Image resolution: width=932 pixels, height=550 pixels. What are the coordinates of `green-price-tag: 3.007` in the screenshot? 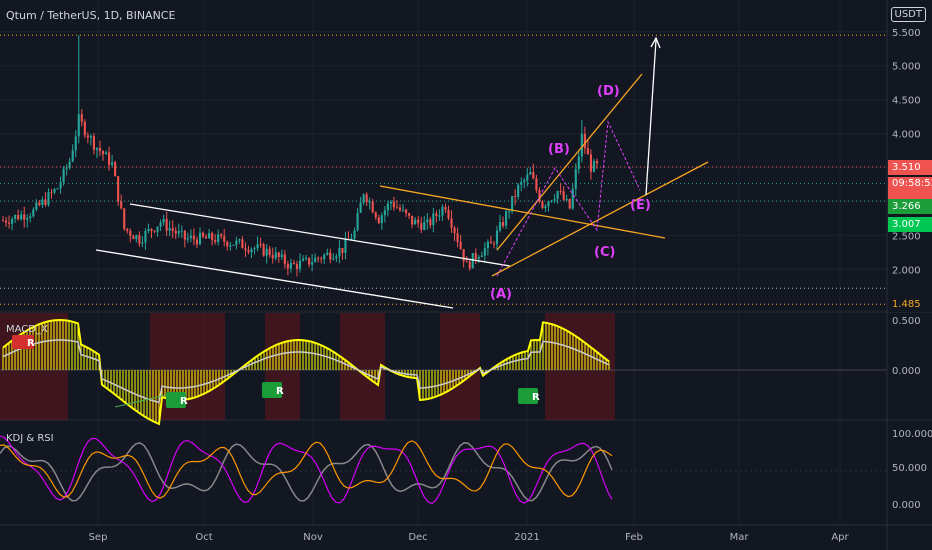 It's located at (910, 224).